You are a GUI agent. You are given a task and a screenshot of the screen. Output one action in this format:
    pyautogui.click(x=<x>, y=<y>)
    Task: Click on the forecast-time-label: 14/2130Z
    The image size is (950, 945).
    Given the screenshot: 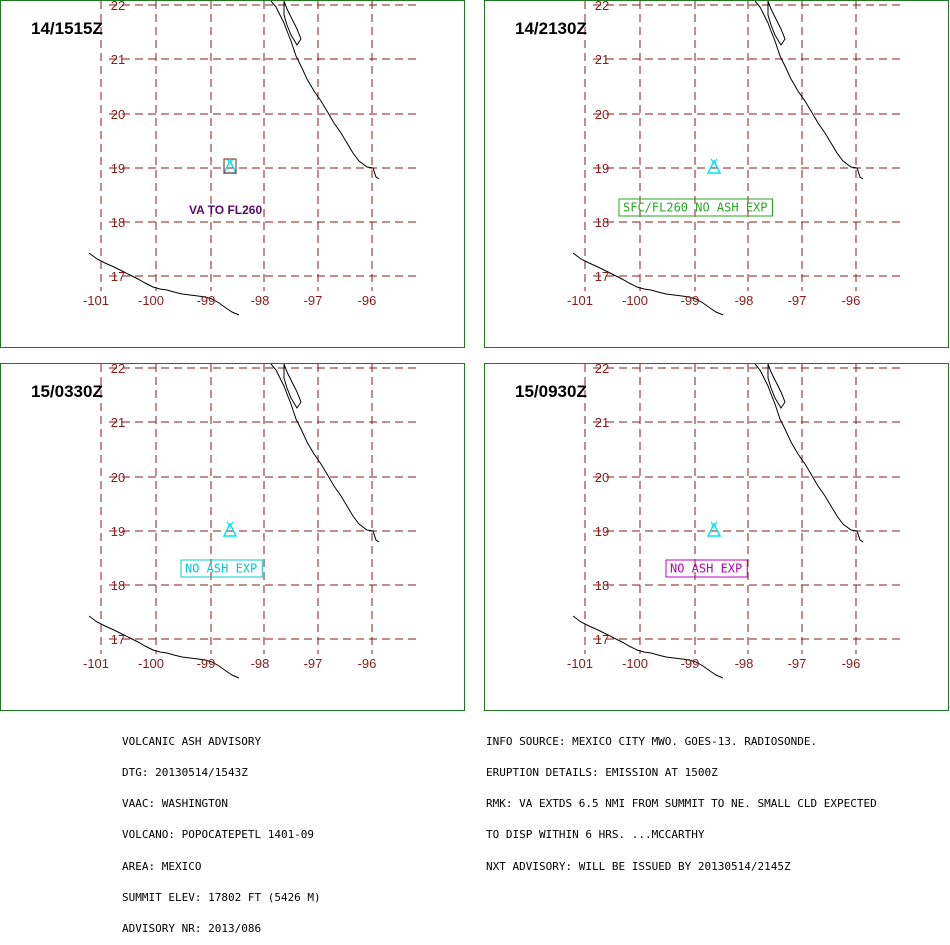 What is the action you would take?
    pyautogui.click(x=551, y=28)
    